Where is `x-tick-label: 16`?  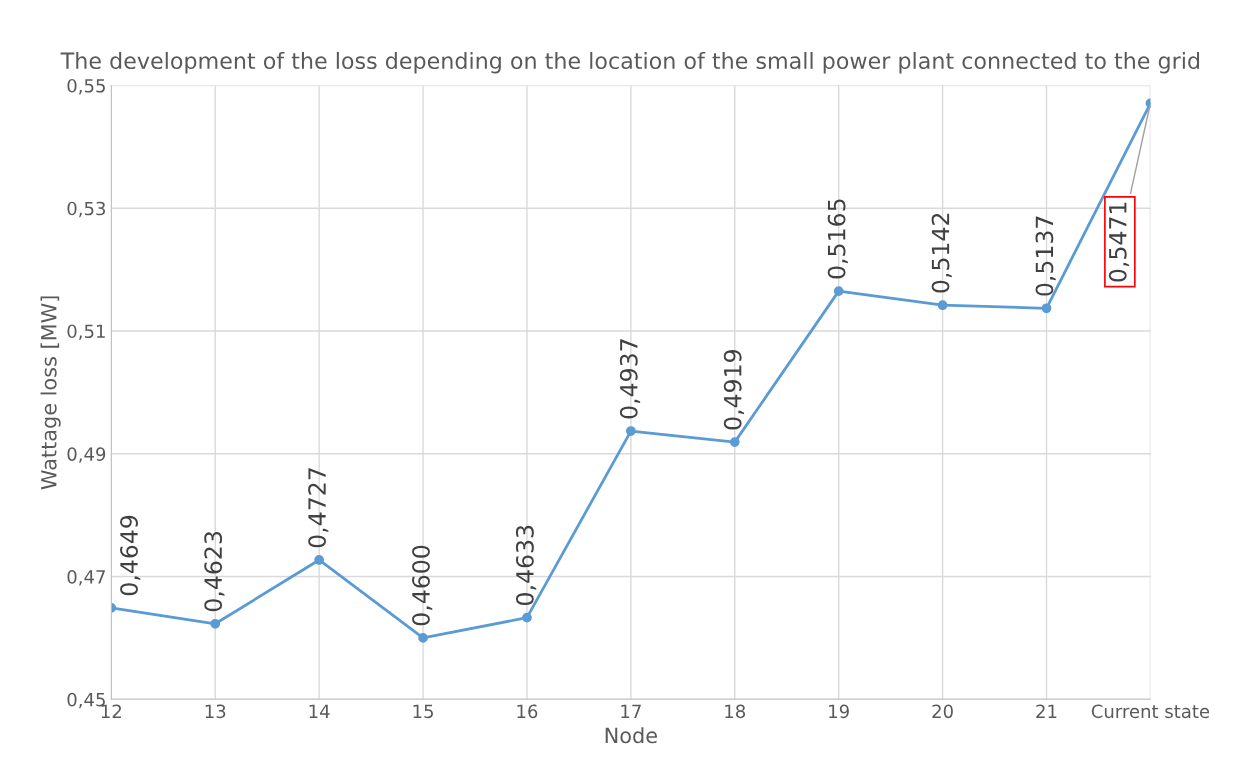
x-tick-label: 16 is located at coordinates (527, 711).